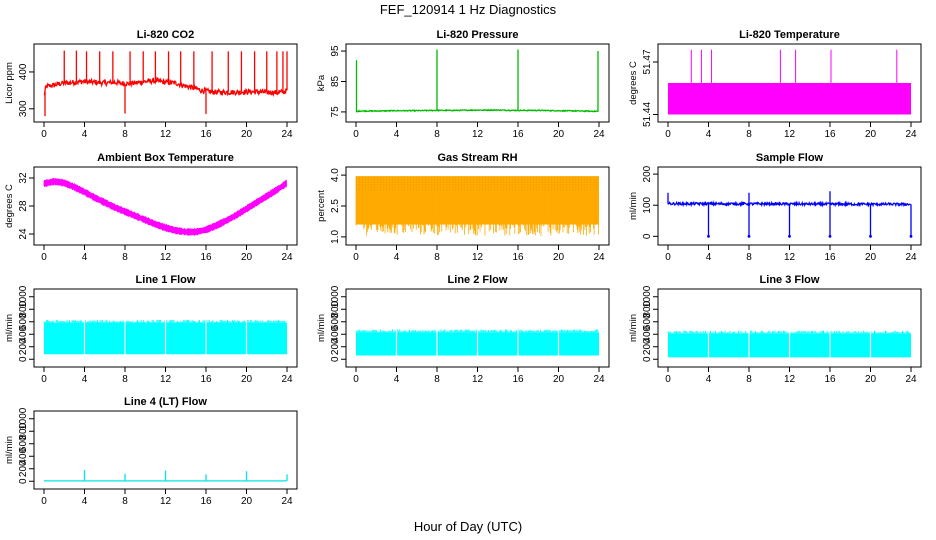 The image size is (936, 540). I want to click on panel-title: Line 4 (LT) Flow, so click(165, 402).